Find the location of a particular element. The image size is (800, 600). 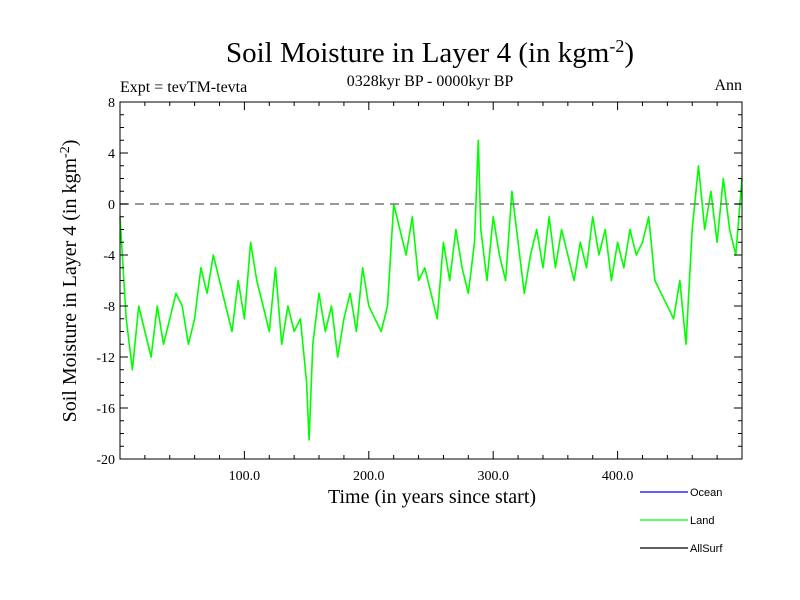

x-tick-label: 300.0 is located at coordinates (493, 476).